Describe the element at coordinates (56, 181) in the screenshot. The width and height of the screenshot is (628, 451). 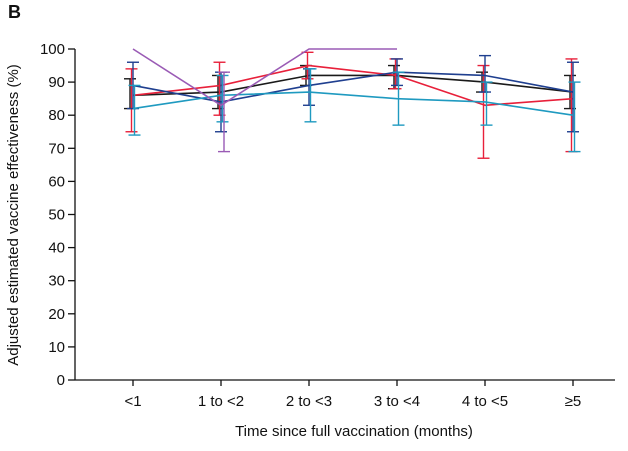
I see `y-tick-label: 60` at that location.